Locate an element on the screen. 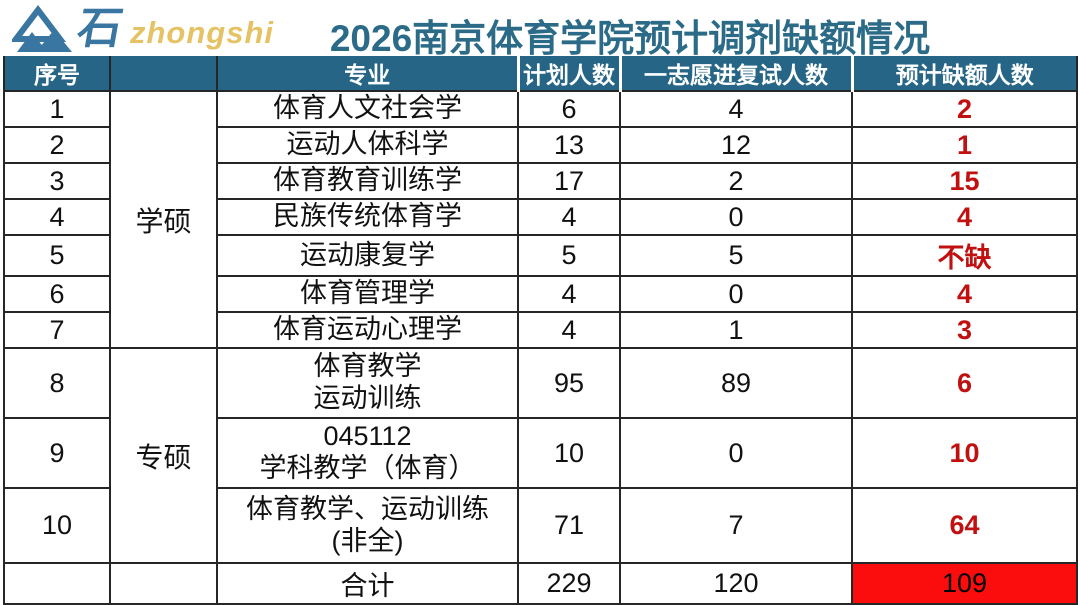 The width and height of the screenshot is (1080, 605). cell-major: 运动康复学 is located at coordinates (367, 255).